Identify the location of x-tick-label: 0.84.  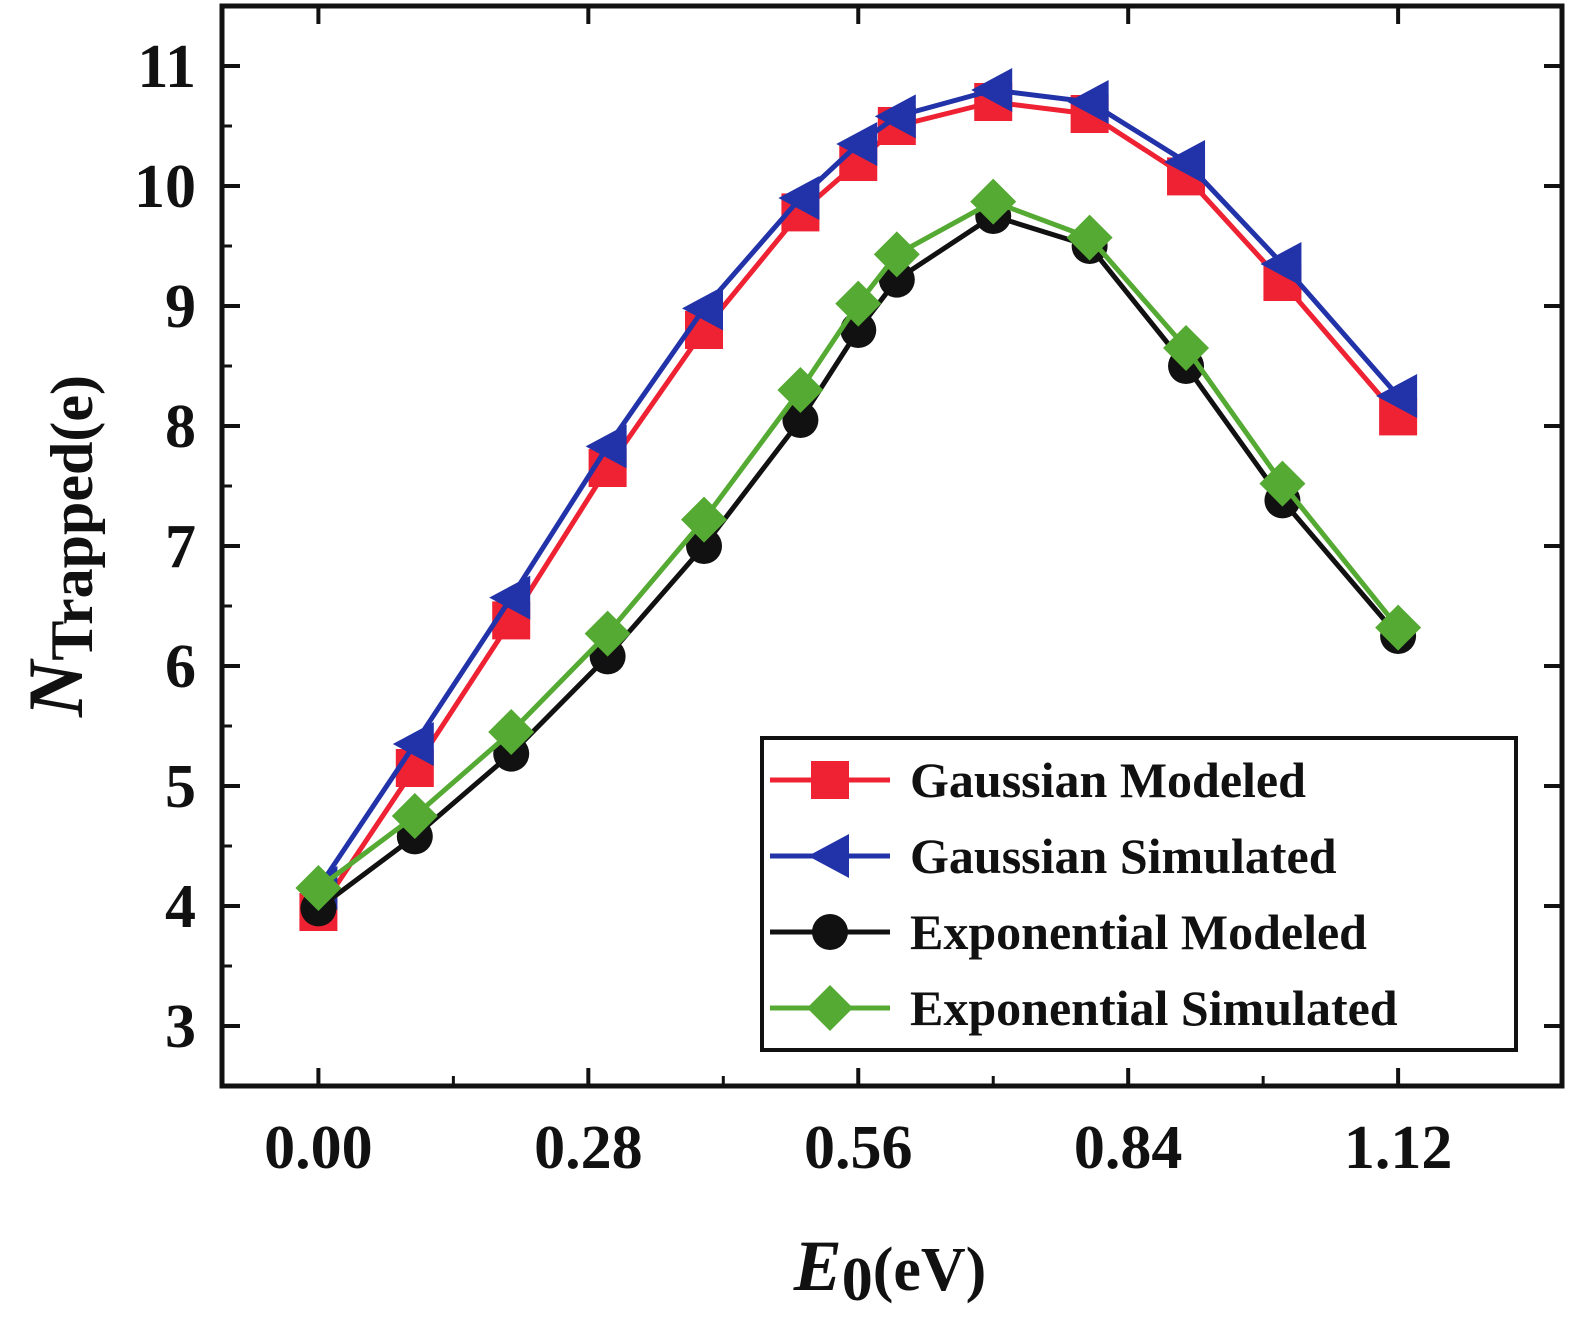
(1128, 1148).